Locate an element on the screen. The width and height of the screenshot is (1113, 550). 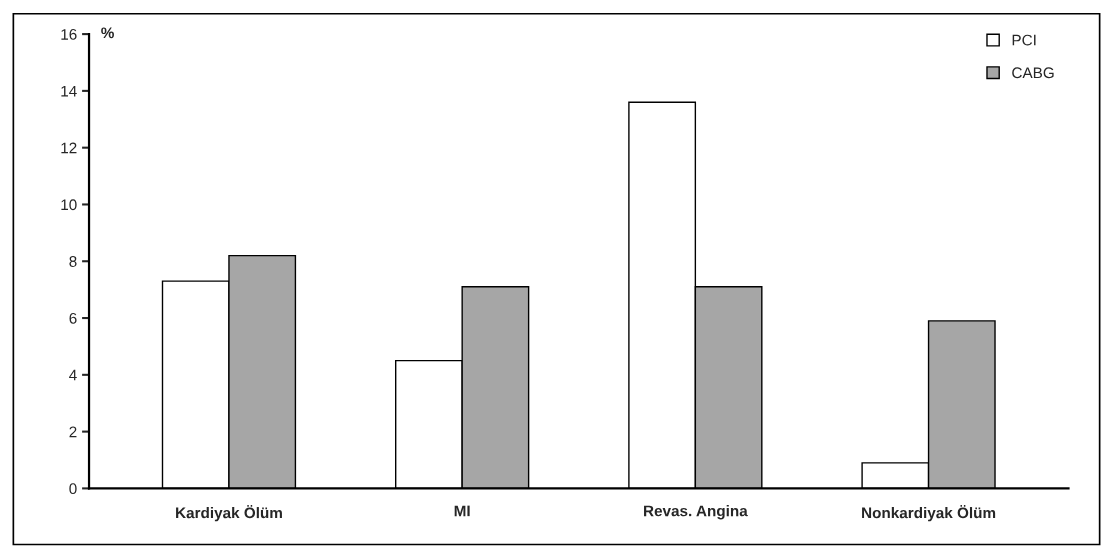
x-tick-label: MI is located at coordinates (462, 511).